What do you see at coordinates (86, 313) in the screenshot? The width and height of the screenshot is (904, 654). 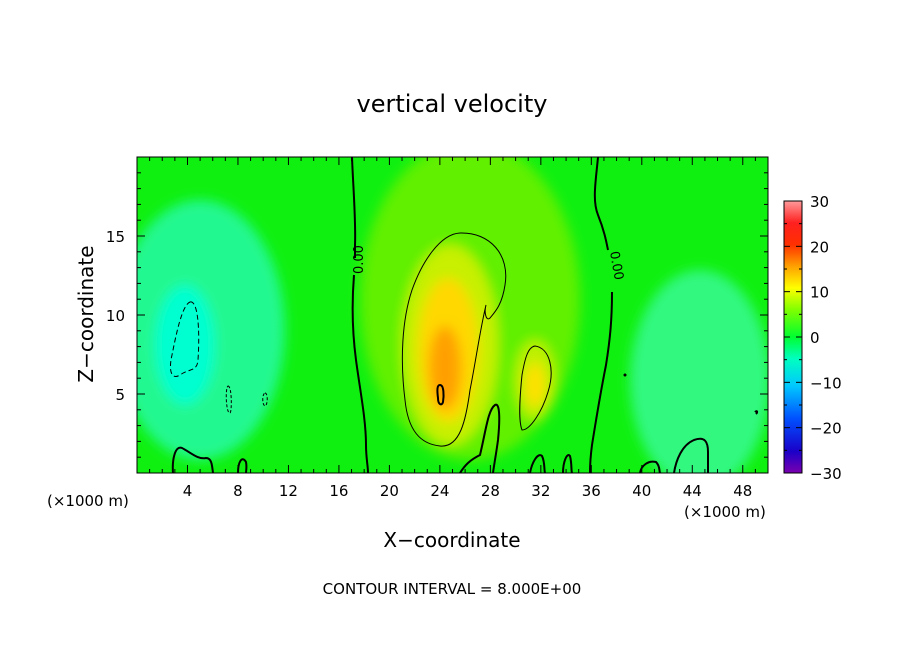 I see `y-axis-label: Z−coordinate` at bounding box center [86, 313].